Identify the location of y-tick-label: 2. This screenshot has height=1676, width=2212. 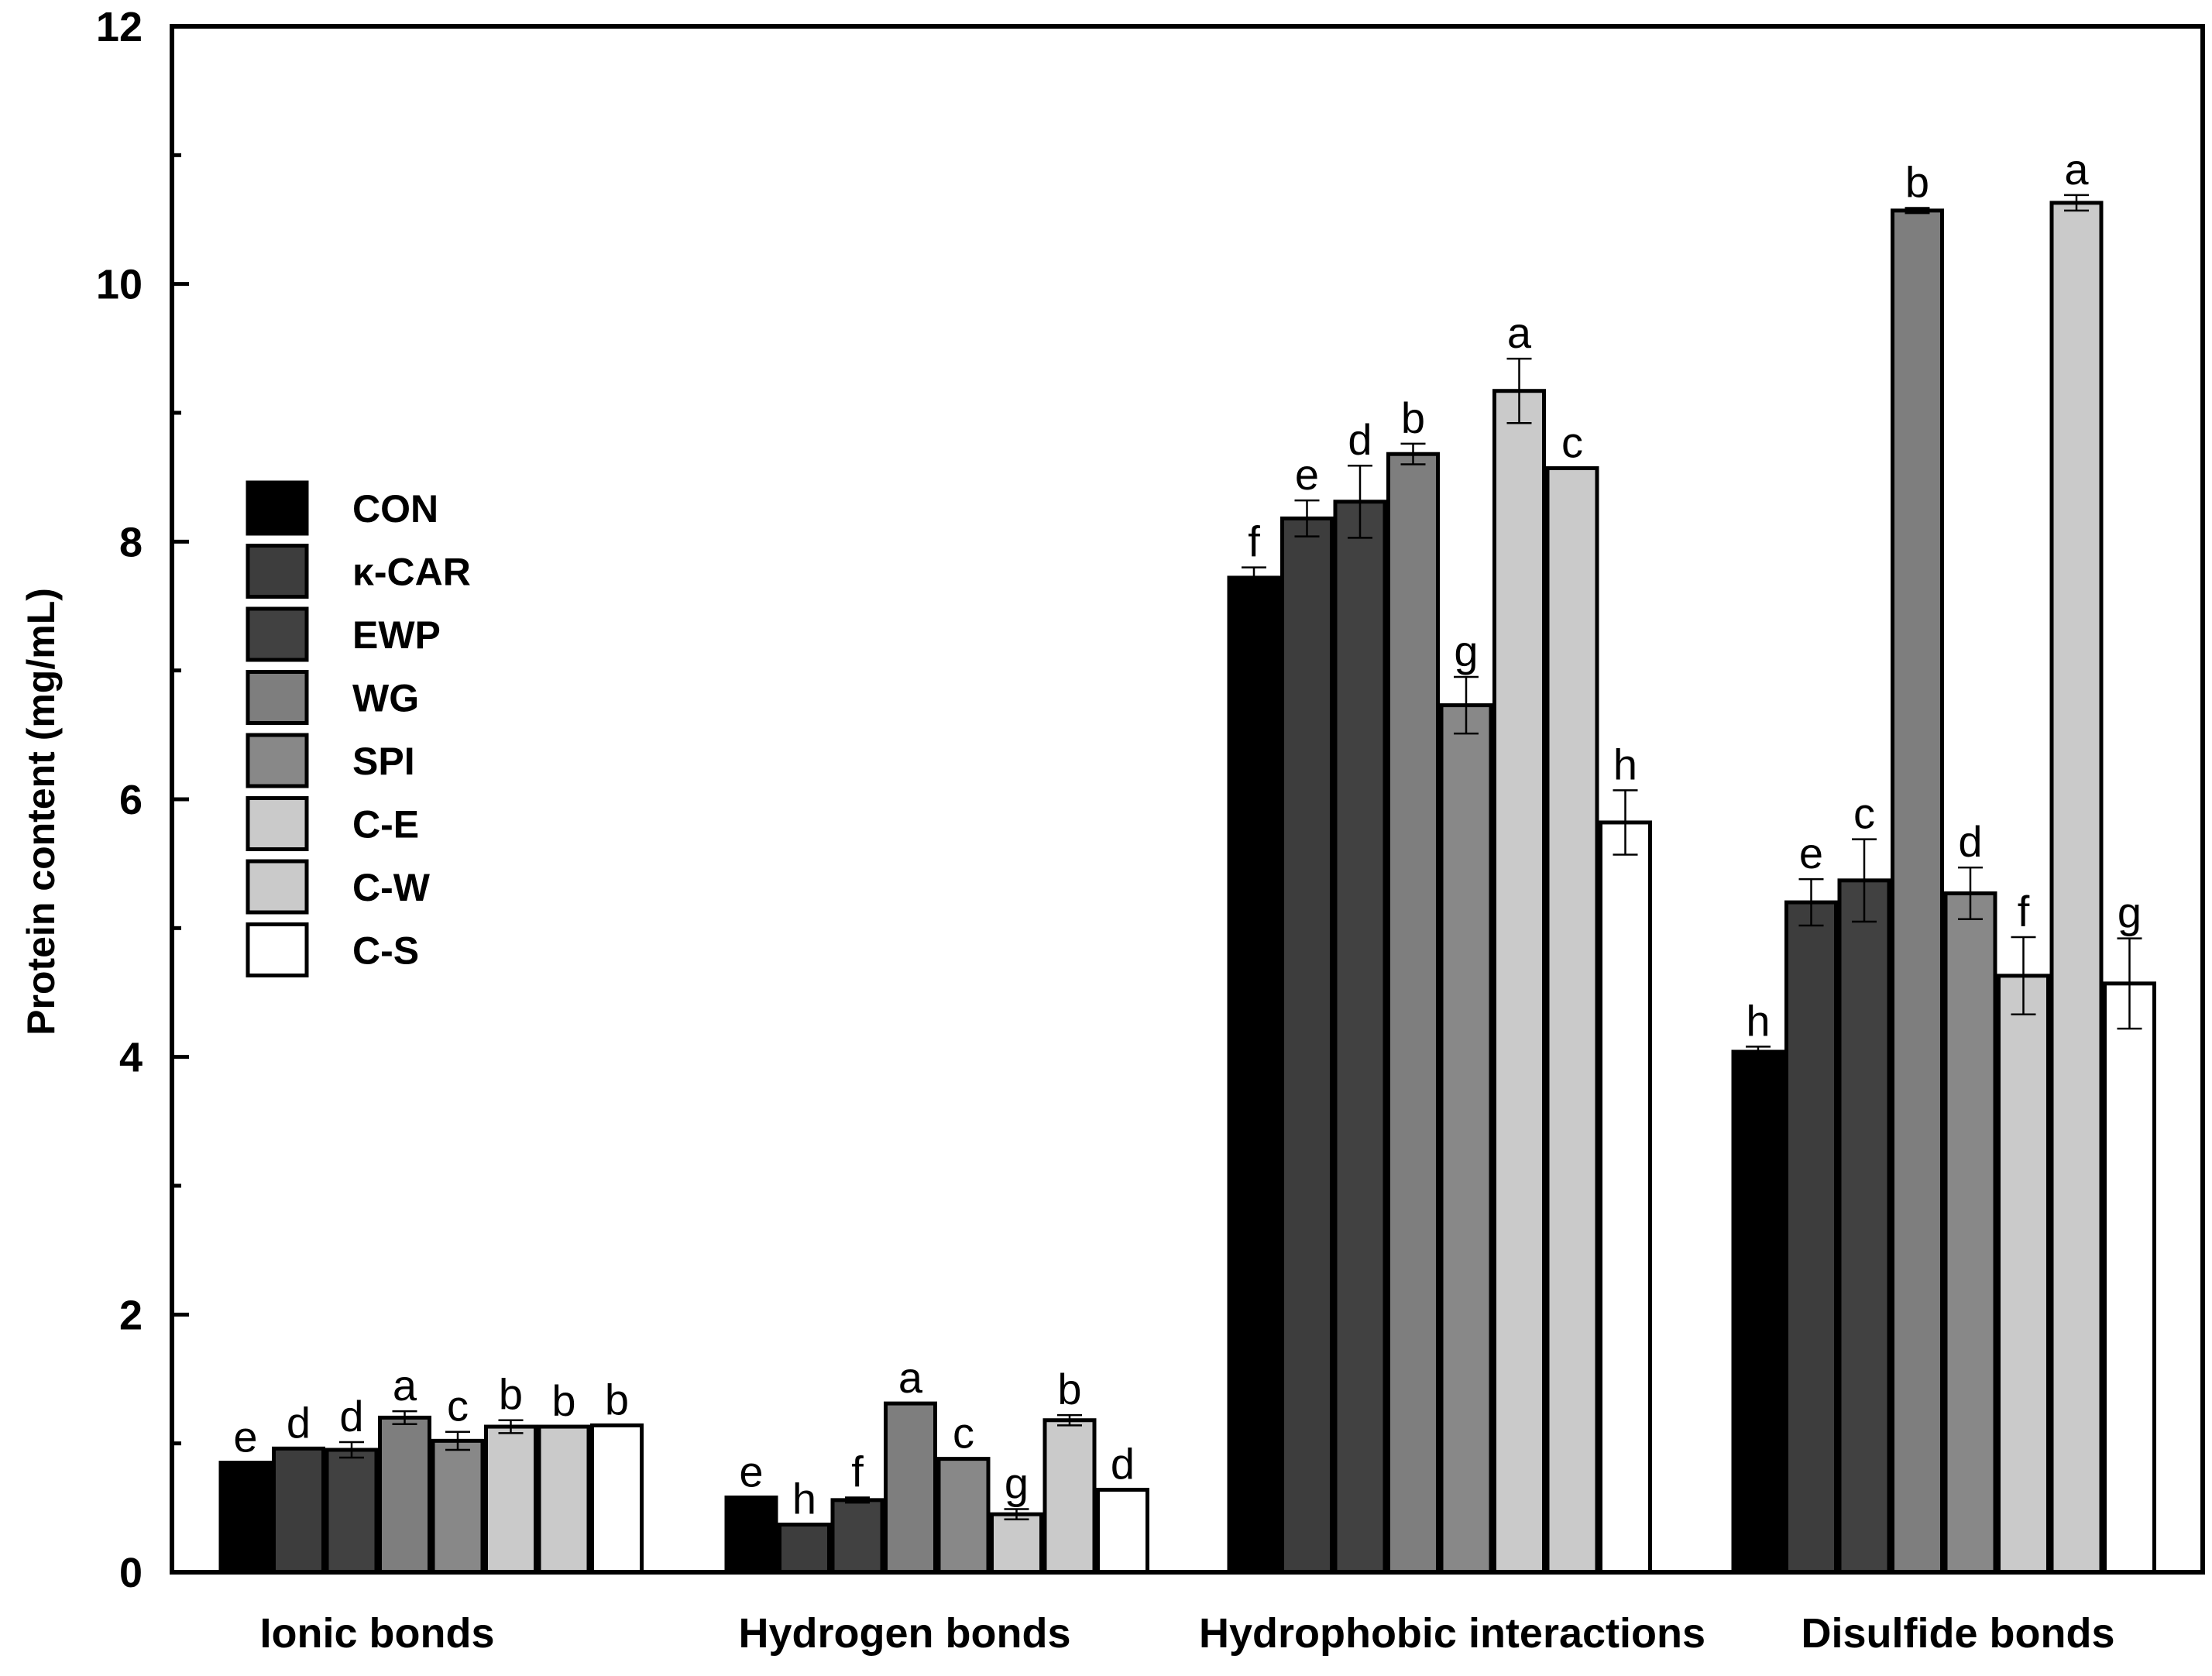
(131, 1315).